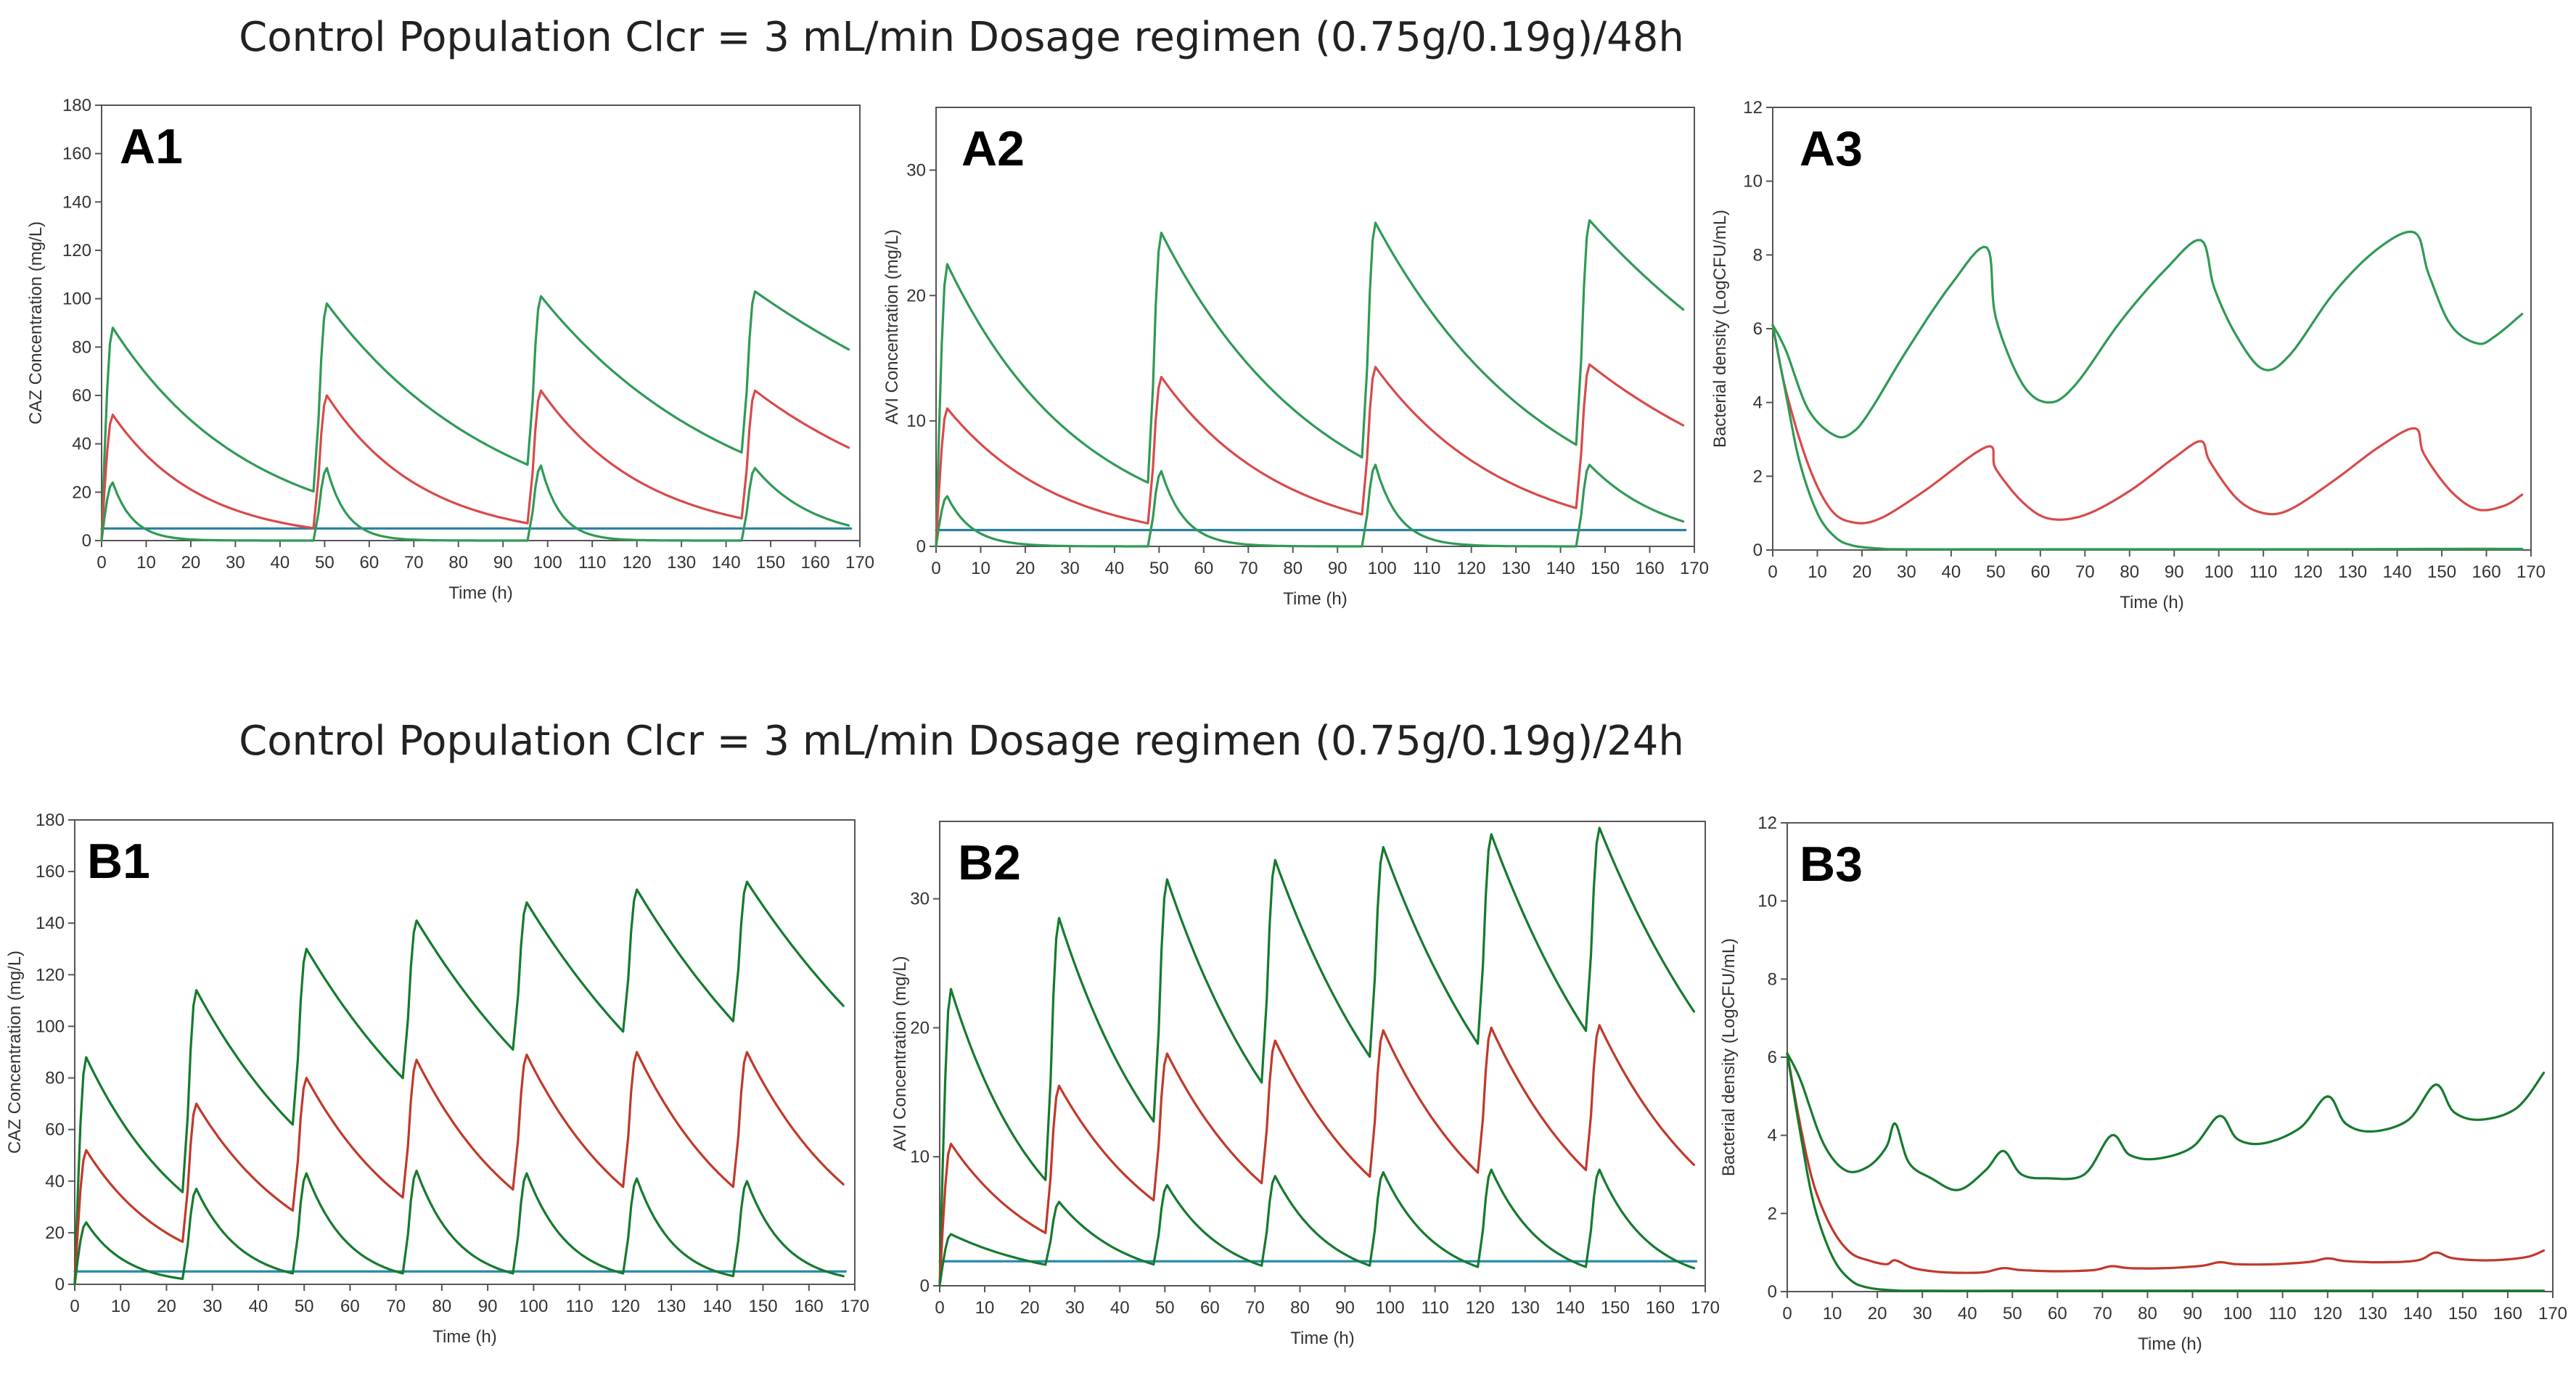 This screenshot has width=2576, height=1383. What do you see at coordinates (989, 862) in the screenshot?
I see `panel-label: B2` at bounding box center [989, 862].